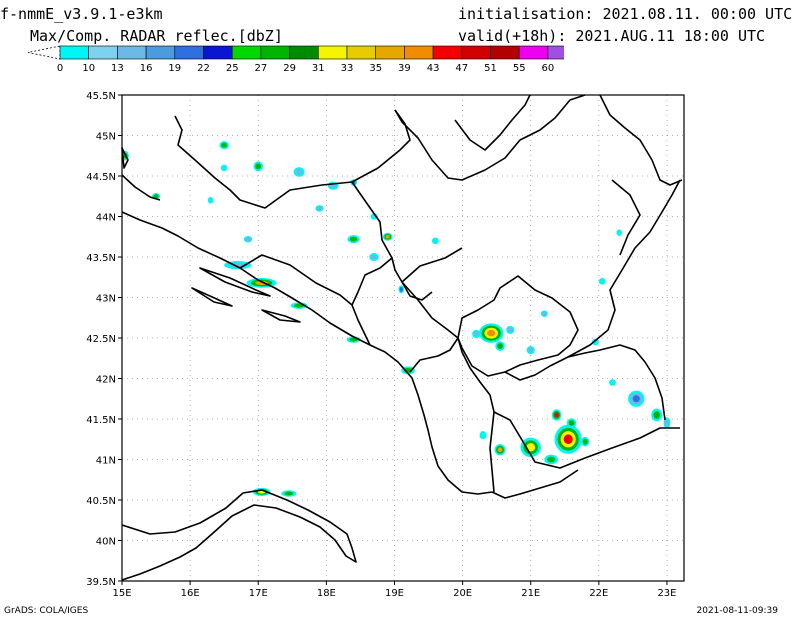 The width and height of the screenshot is (800, 618). I want to click on colorbar-tick-label: 25, so click(232, 68).